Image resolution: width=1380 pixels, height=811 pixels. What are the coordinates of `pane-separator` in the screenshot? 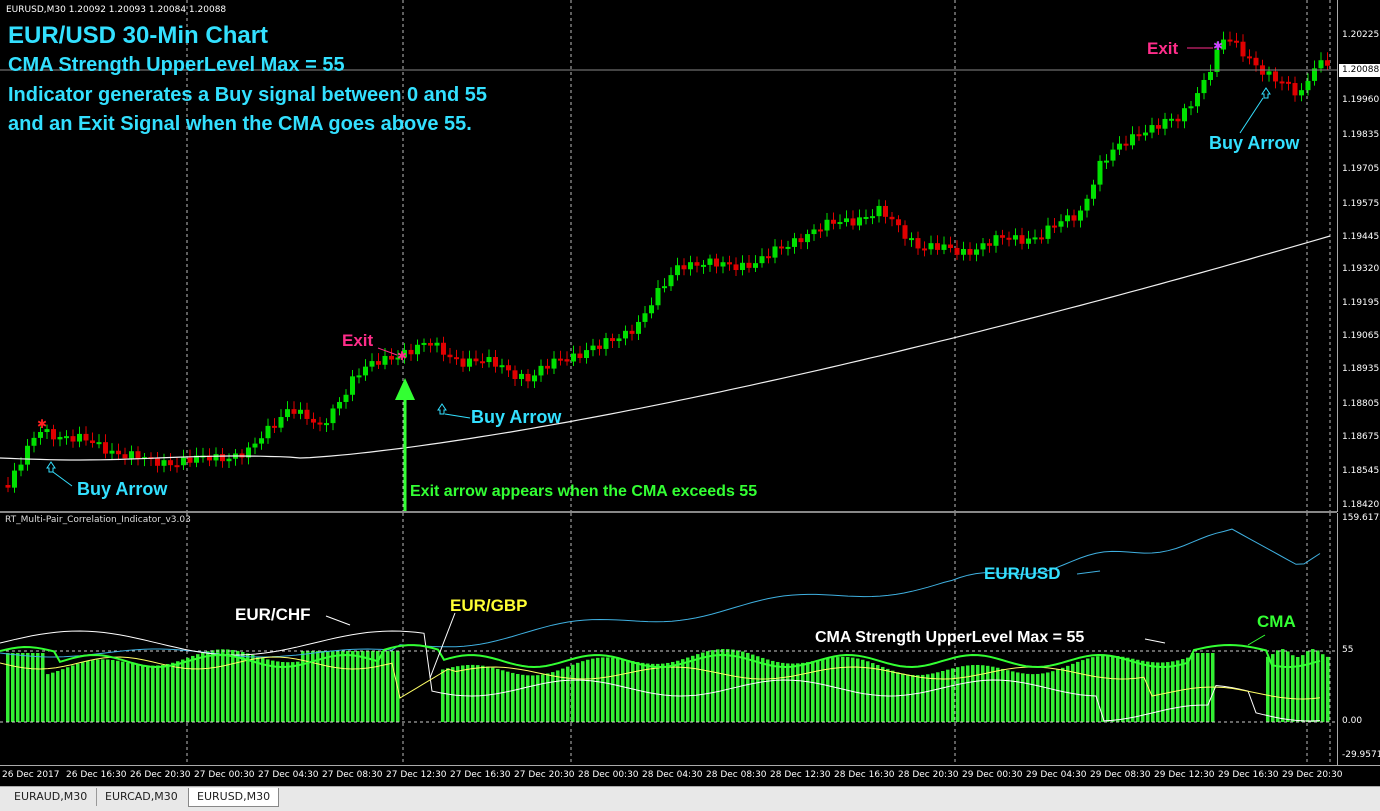 It's located at (668, 512).